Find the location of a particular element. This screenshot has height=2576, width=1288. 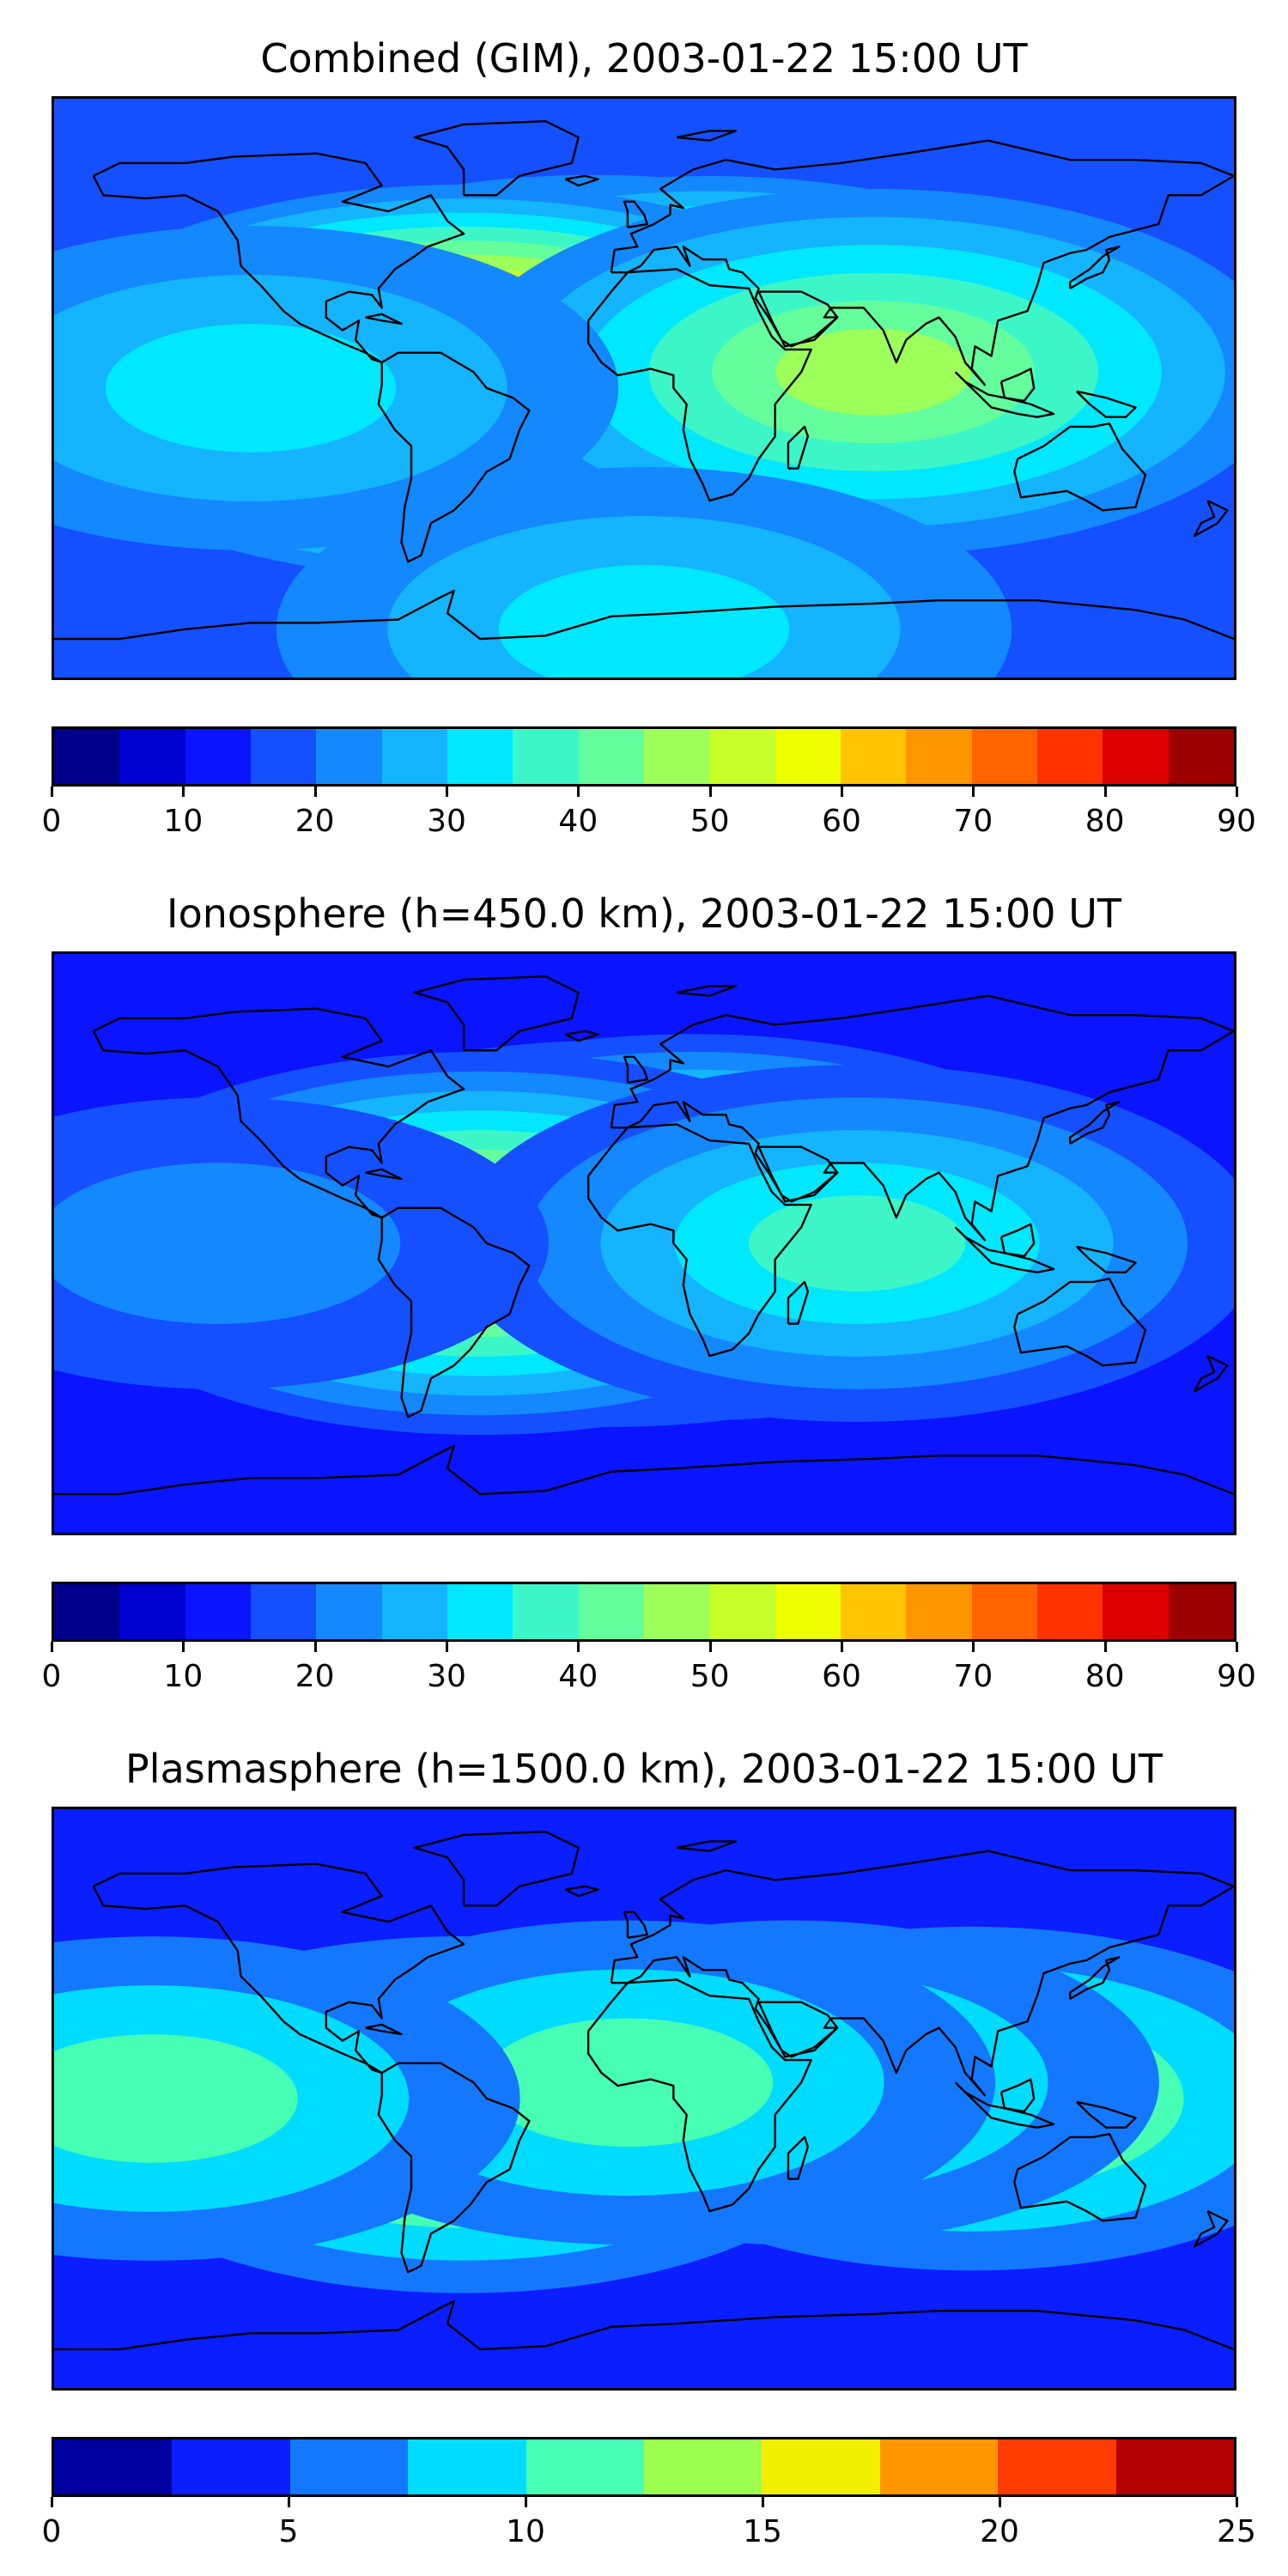

colorbar-ticks-plasmasphere: 0 5 10 15 20 25 is located at coordinates (649, 2523).